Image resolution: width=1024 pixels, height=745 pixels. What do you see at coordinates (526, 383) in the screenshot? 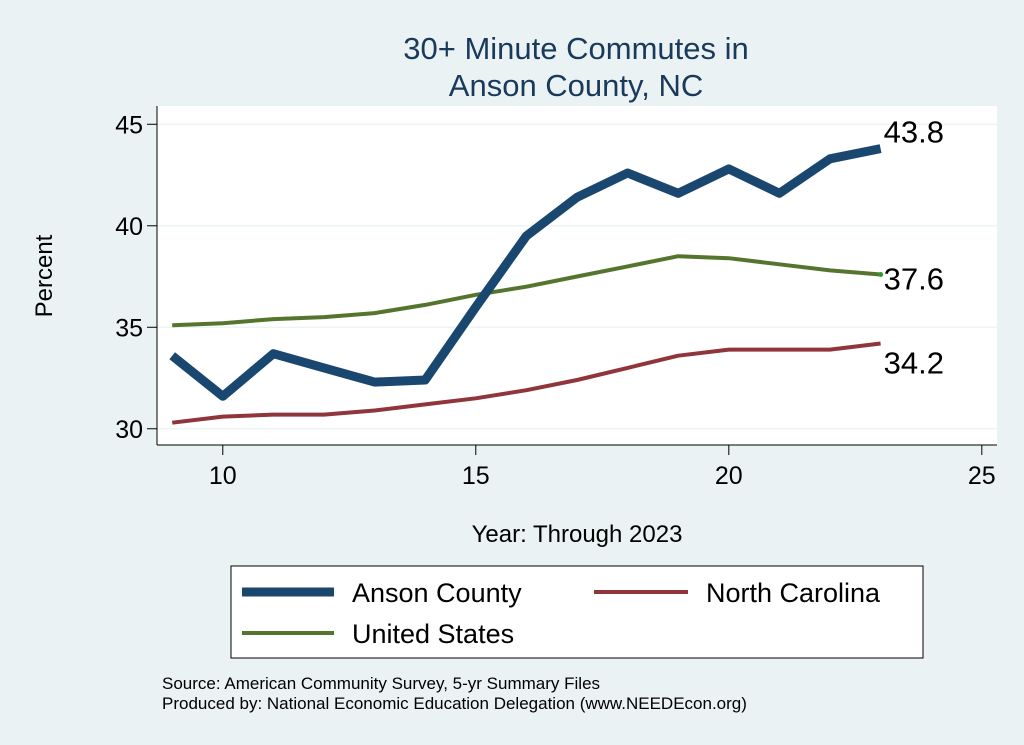
I see `series-line-north-carolina` at bounding box center [526, 383].